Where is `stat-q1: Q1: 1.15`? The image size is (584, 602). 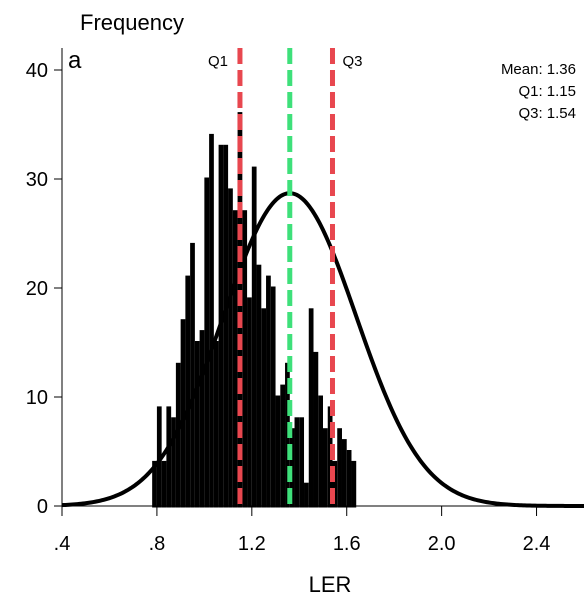
stat-q1: Q1: 1.15 is located at coordinates (547, 91).